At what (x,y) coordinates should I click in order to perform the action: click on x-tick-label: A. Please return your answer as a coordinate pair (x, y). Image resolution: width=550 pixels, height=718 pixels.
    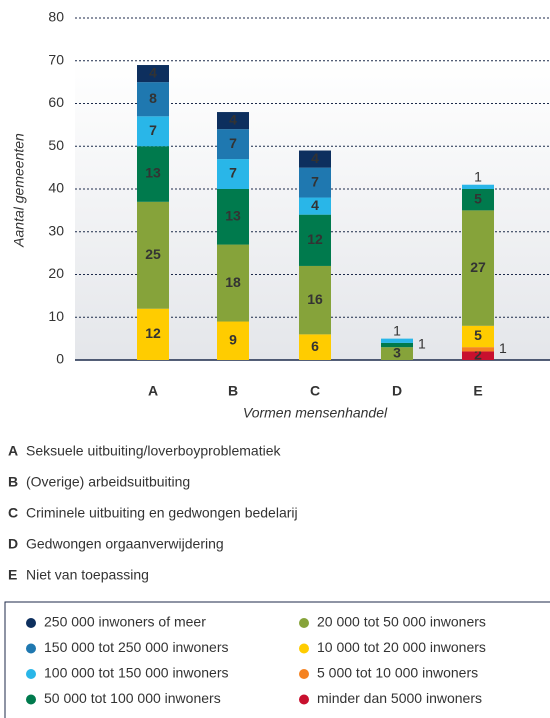
    Looking at the image, I should click on (153, 391).